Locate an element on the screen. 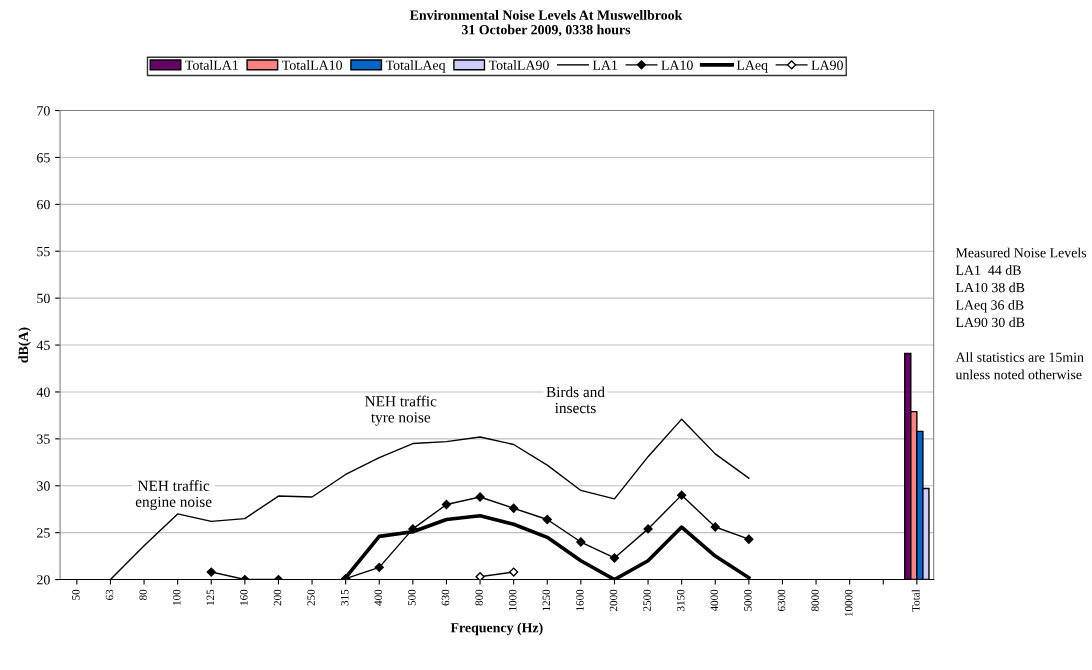 This screenshot has width=1092, height=670. y-tick-label: 40 is located at coordinates (43, 392).